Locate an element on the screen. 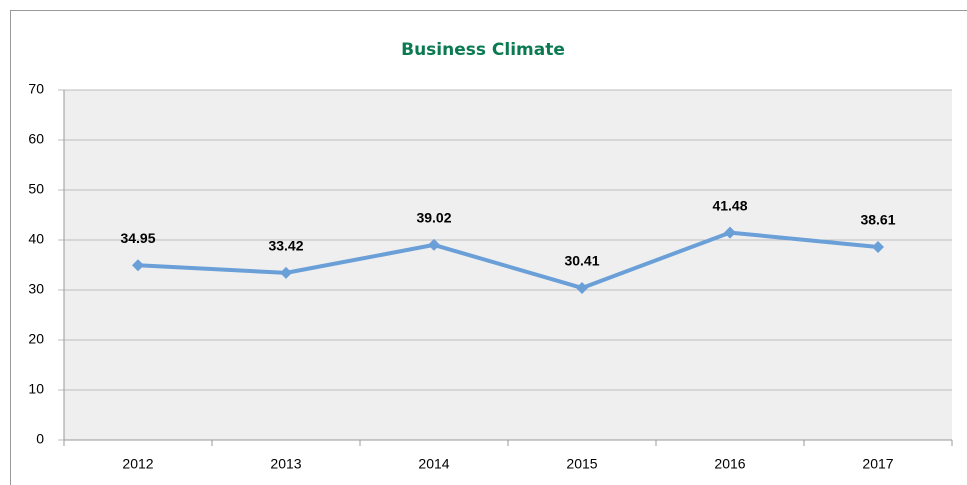  x-tick-label: 2013 is located at coordinates (285, 464).